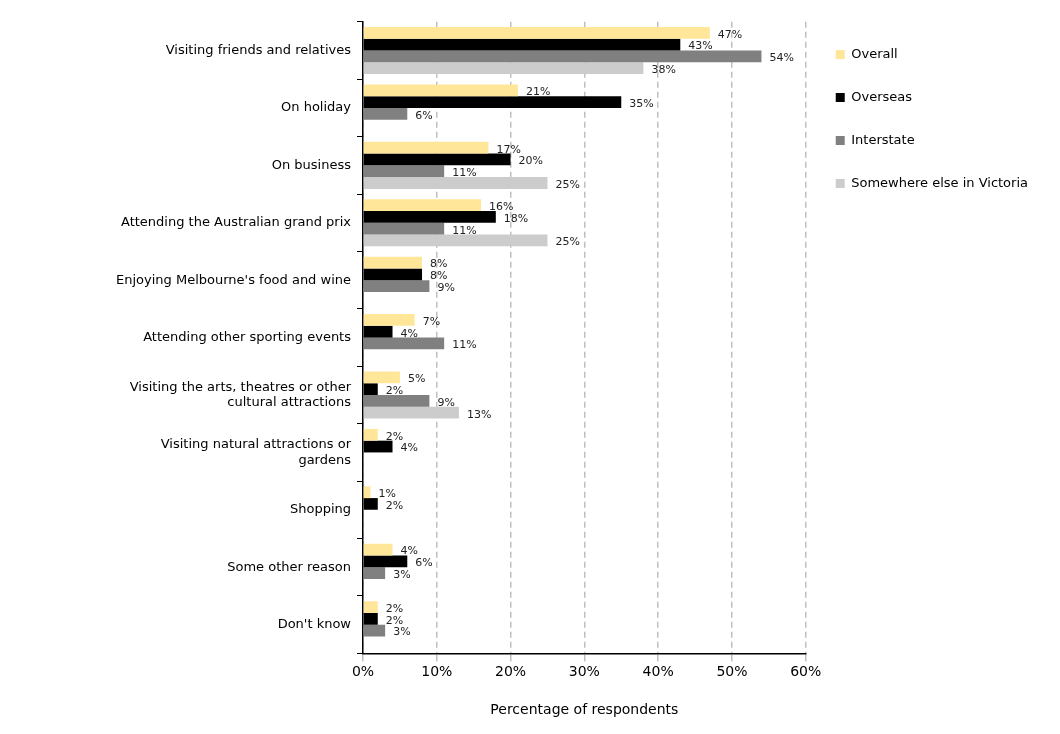  Describe the element at coordinates (233, 279) in the screenshot. I see `y-tick-label: Enjoying Melbourne's food and wine` at that location.